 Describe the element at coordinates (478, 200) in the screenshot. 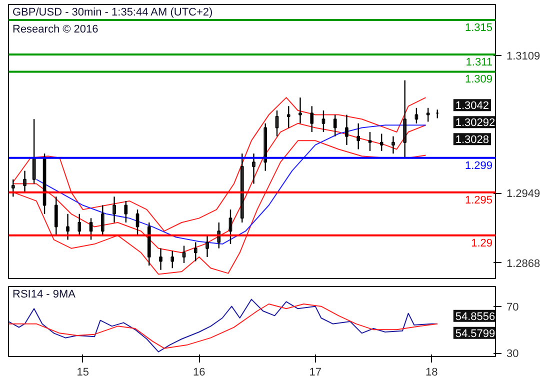

I see `ref-line-label: 1.295` at that location.